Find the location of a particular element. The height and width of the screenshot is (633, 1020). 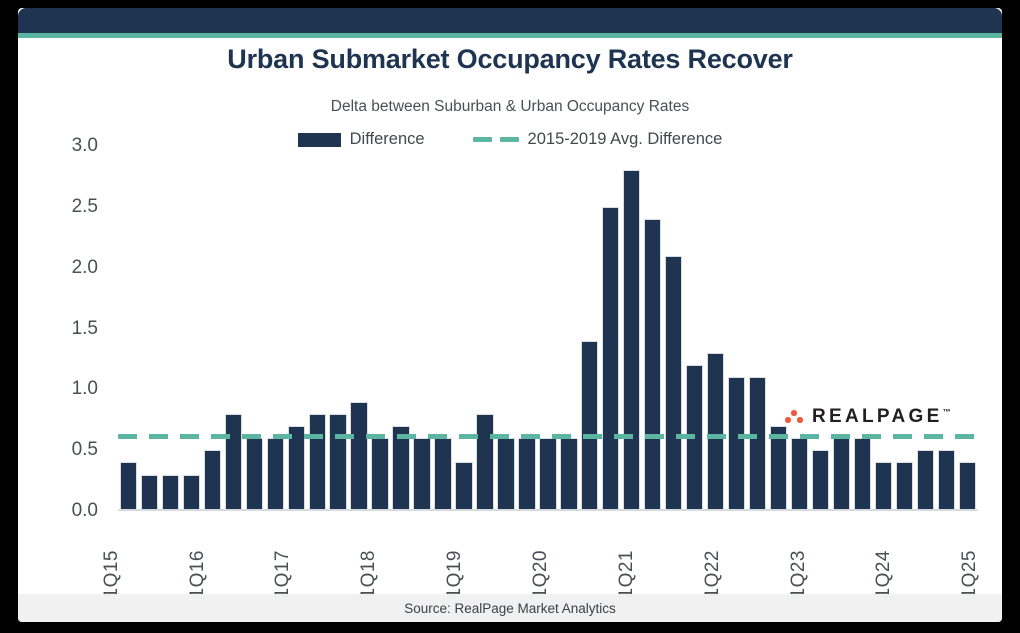

realpage-logo: REALPAGE™ is located at coordinates (868, 417).